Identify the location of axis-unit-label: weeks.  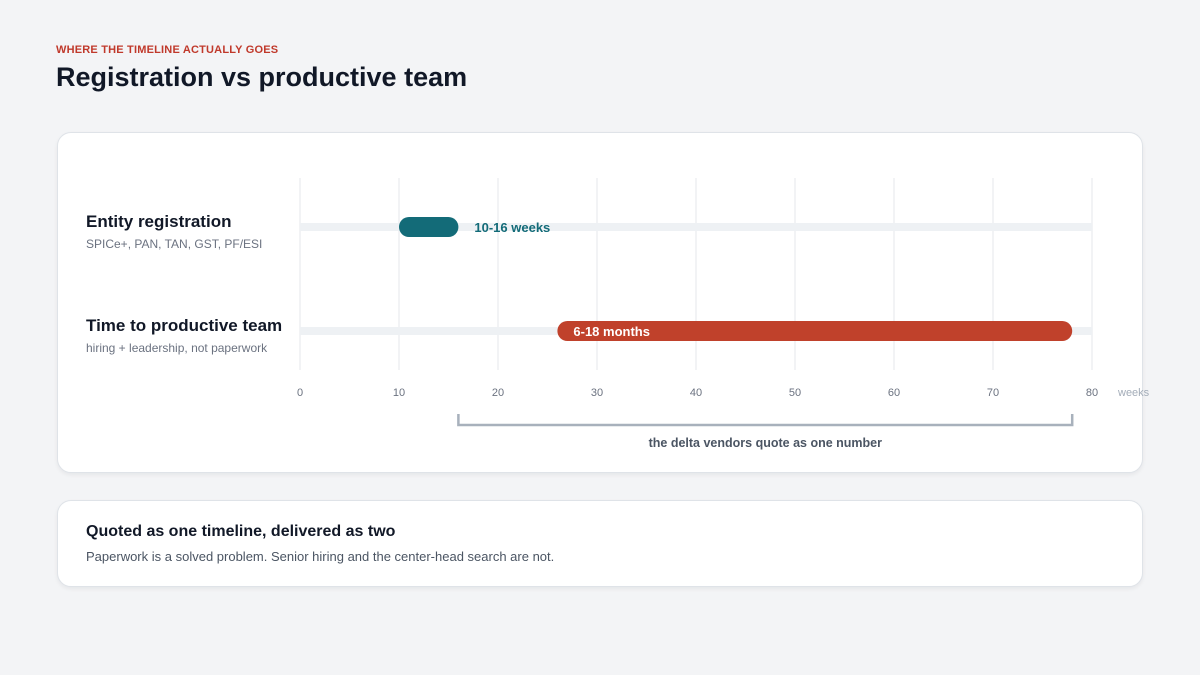
(1133, 393).